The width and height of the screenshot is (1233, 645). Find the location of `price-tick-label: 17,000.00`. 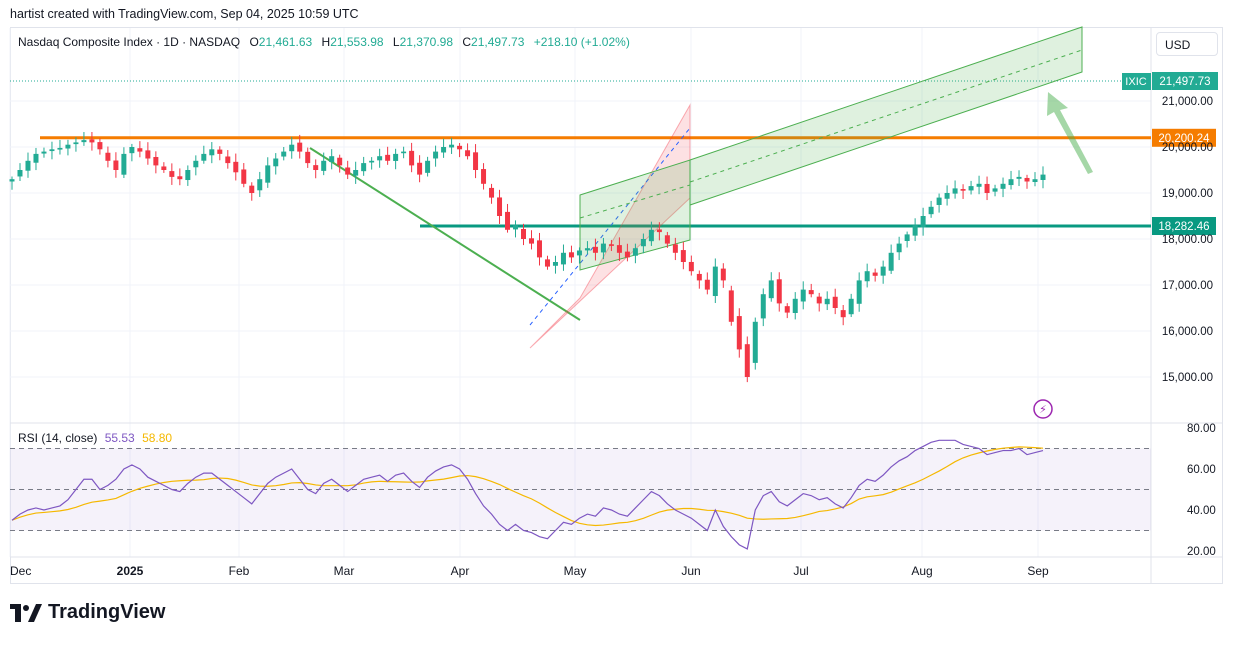

price-tick-label: 17,000.00 is located at coordinates (1187, 286).